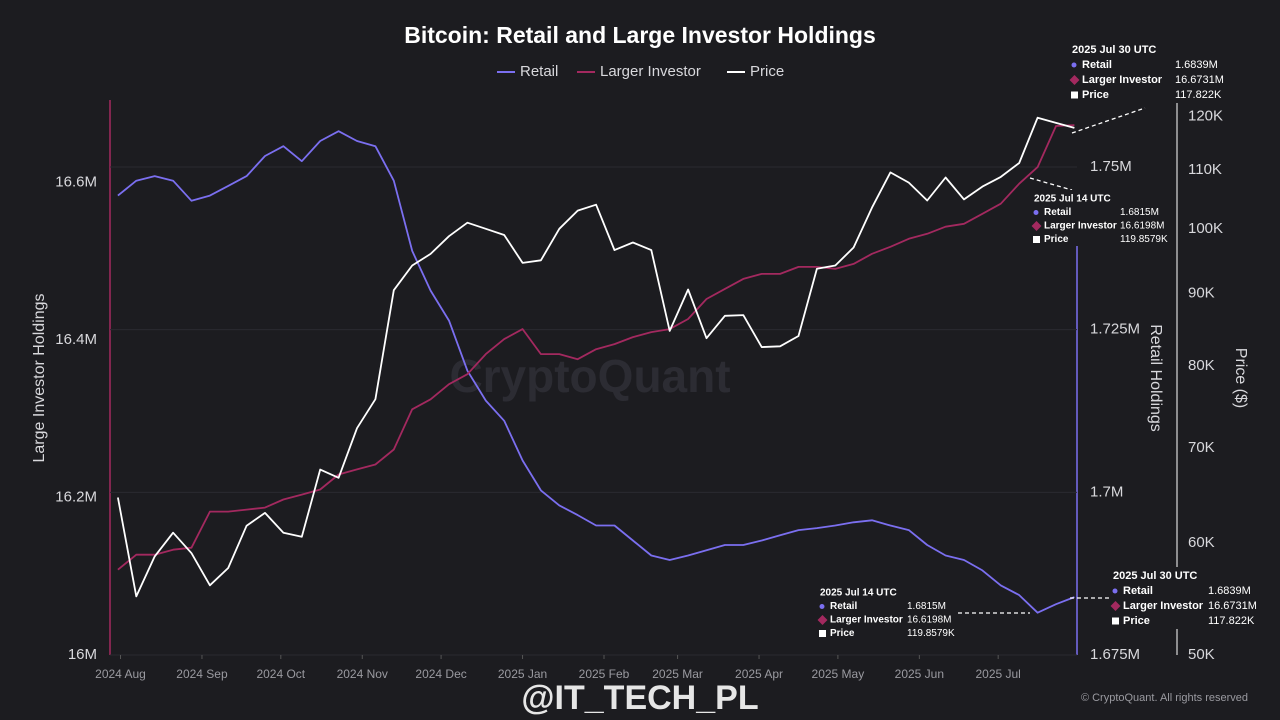  I want to click on y2-tick-label: 1.725M, so click(1115, 329).